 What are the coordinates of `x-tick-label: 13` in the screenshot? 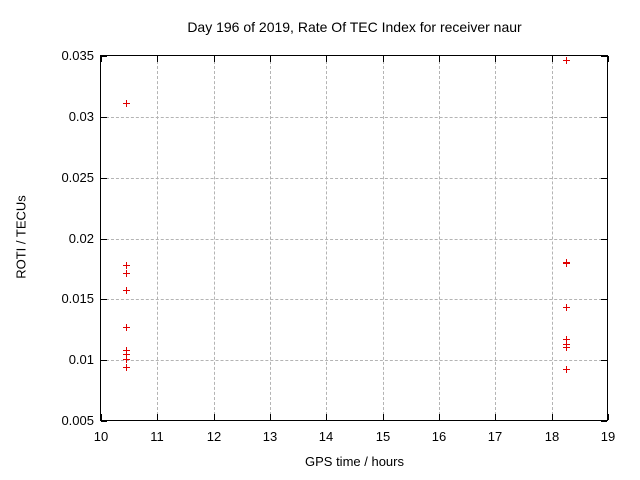 It's located at (270, 436).